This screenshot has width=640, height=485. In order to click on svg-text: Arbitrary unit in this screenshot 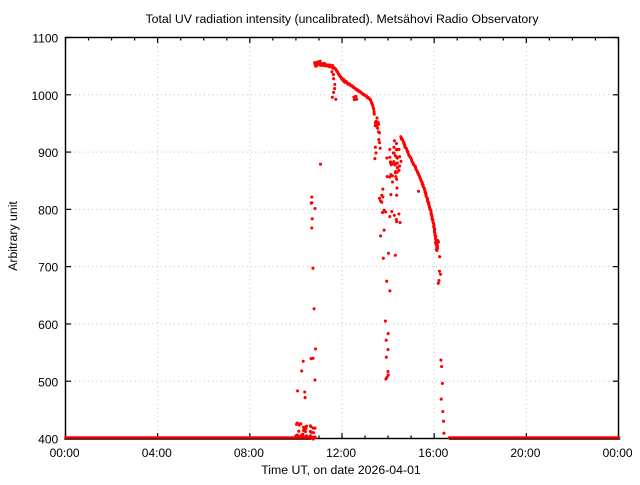, I will do `click(13, 236)`.